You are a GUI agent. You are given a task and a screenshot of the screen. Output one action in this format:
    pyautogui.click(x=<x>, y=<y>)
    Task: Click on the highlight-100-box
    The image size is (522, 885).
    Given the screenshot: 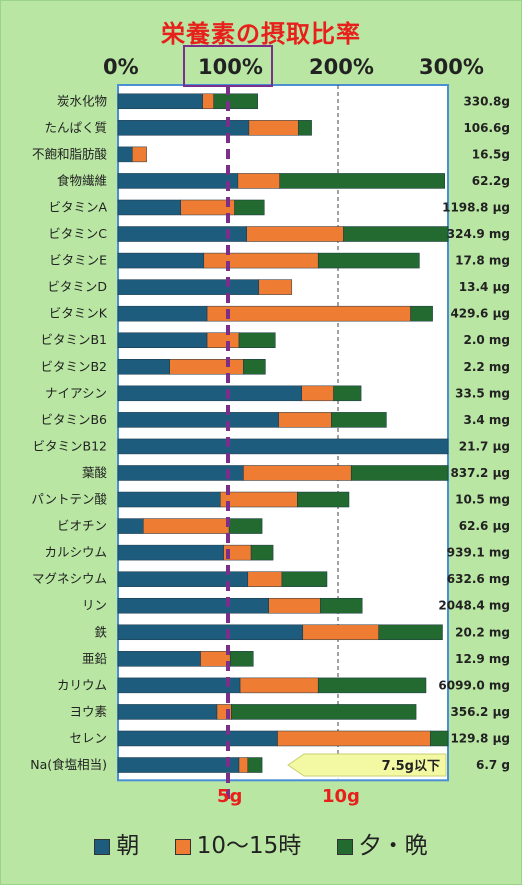 What is the action you would take?
    pyautogui.click(x=228, y=66)
    